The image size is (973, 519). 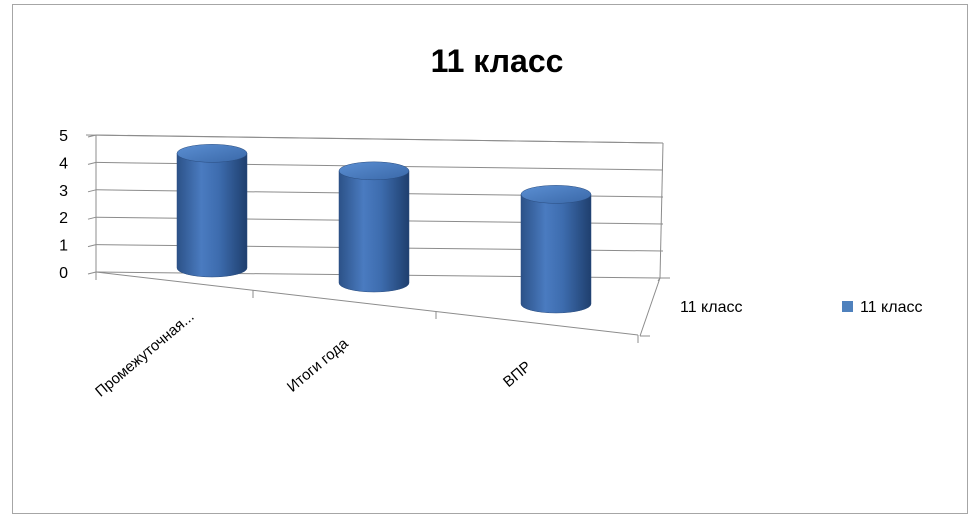 I want to click on chart-title: 11 класс, so click(x=497, y=61).